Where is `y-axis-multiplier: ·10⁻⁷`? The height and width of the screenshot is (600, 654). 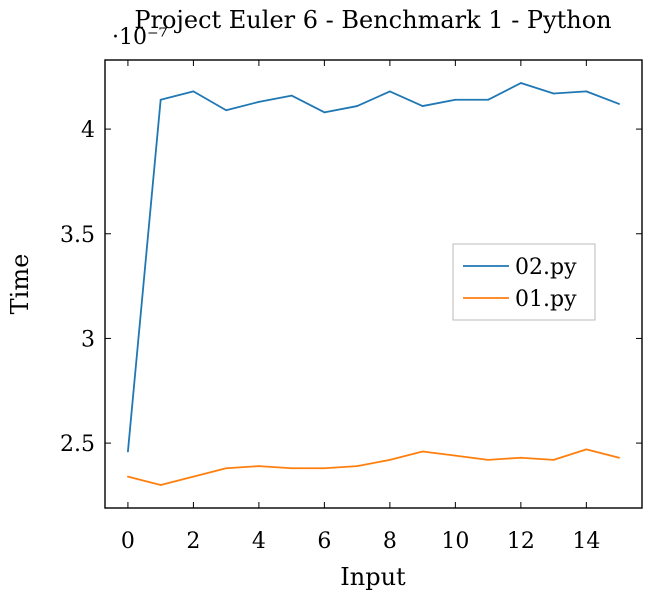
y-axis-multiplier: ·10⁻⁷ is located at coordinates (140, 37).